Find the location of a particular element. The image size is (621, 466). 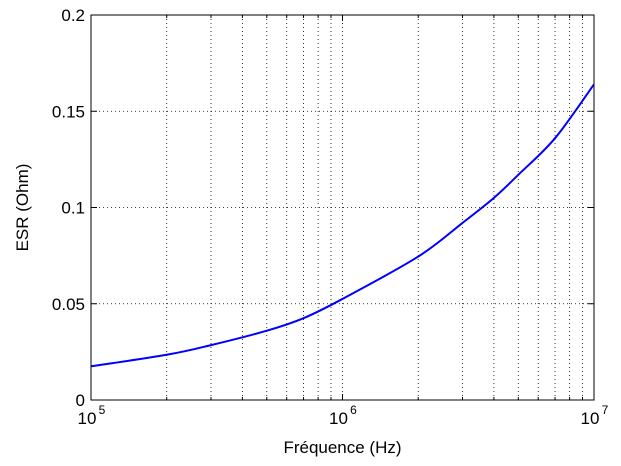

y-tick-label: 0.15 is located at coordinates (68, 111).